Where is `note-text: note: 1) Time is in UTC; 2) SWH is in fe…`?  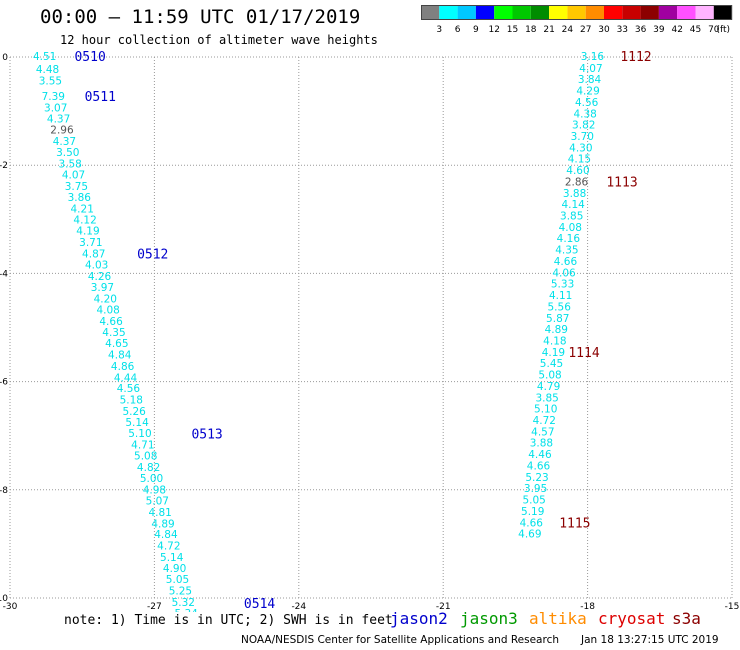
note-text: note: 1) Time is in UTC; 2) SWH is in fe… is located at coordinates (228, 620).